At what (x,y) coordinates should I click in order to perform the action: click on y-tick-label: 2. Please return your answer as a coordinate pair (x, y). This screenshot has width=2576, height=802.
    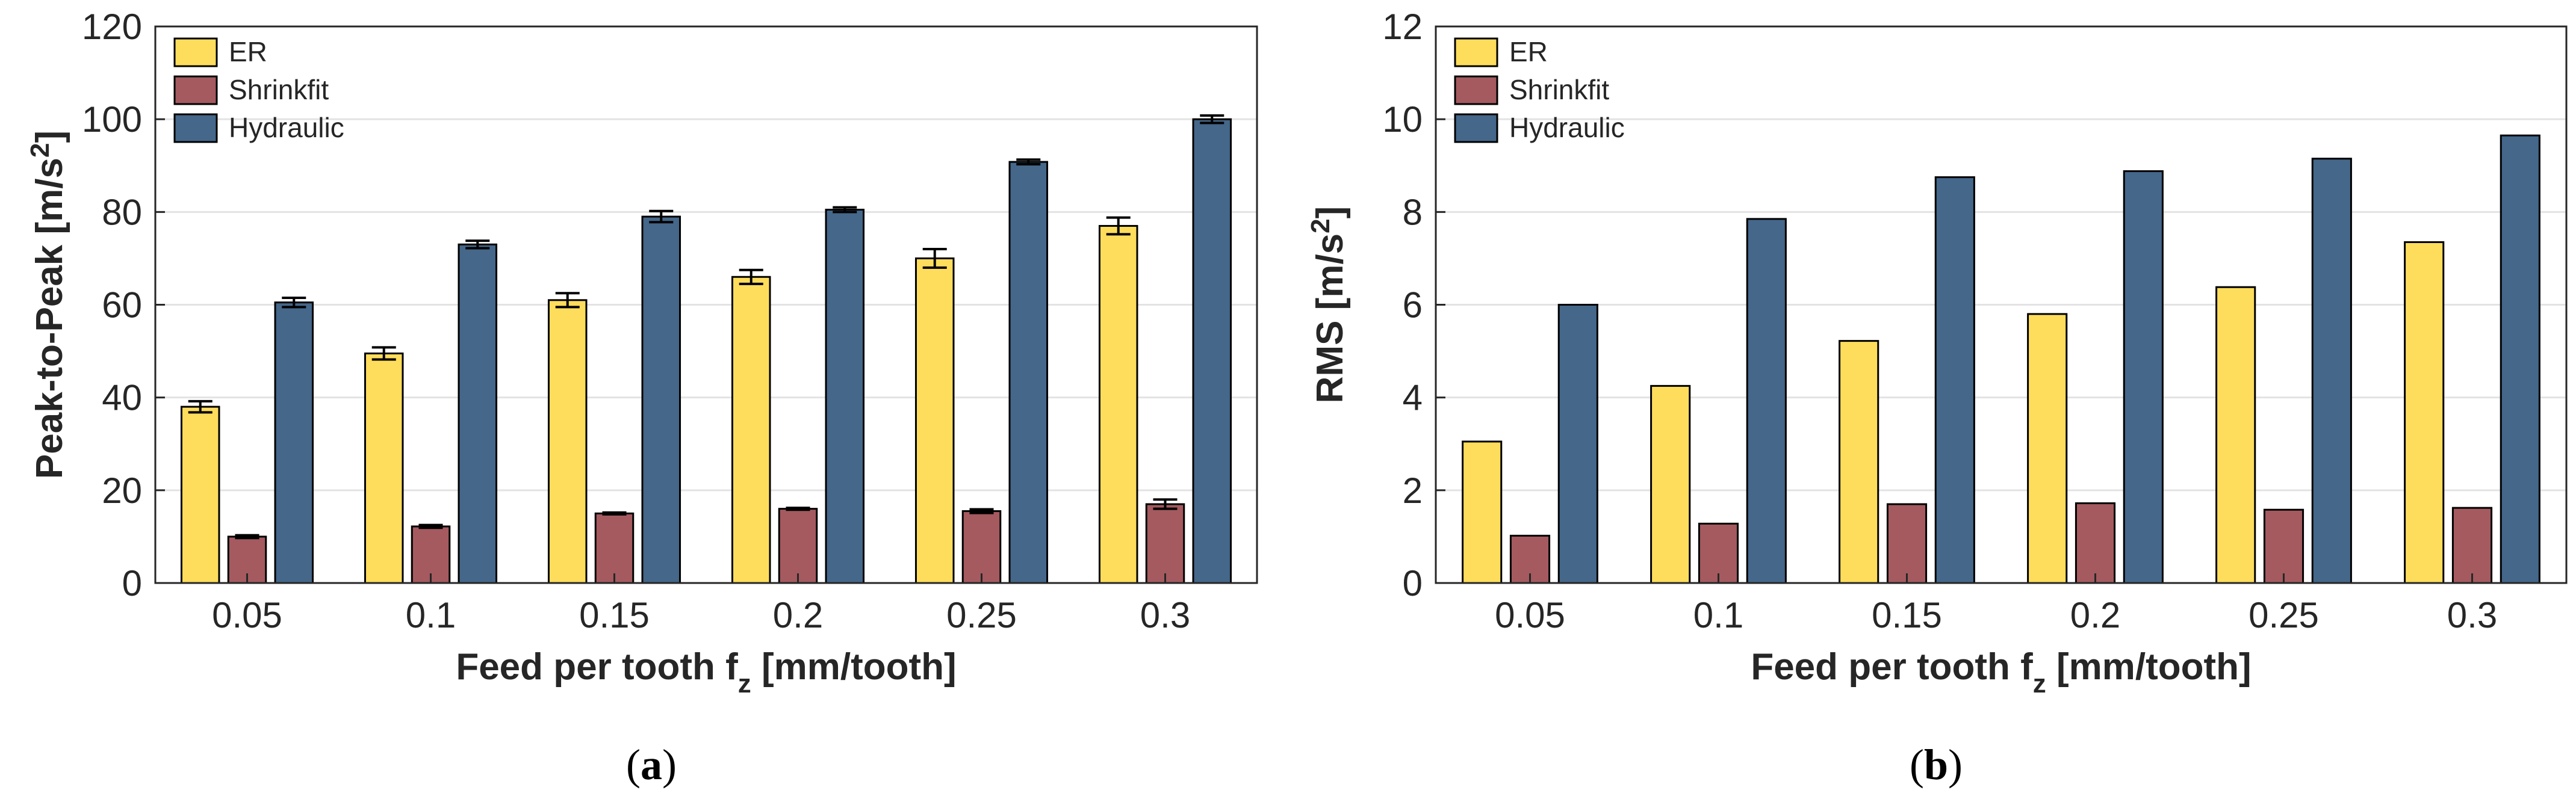
    Looking at the image, I should click on (1413, 490).